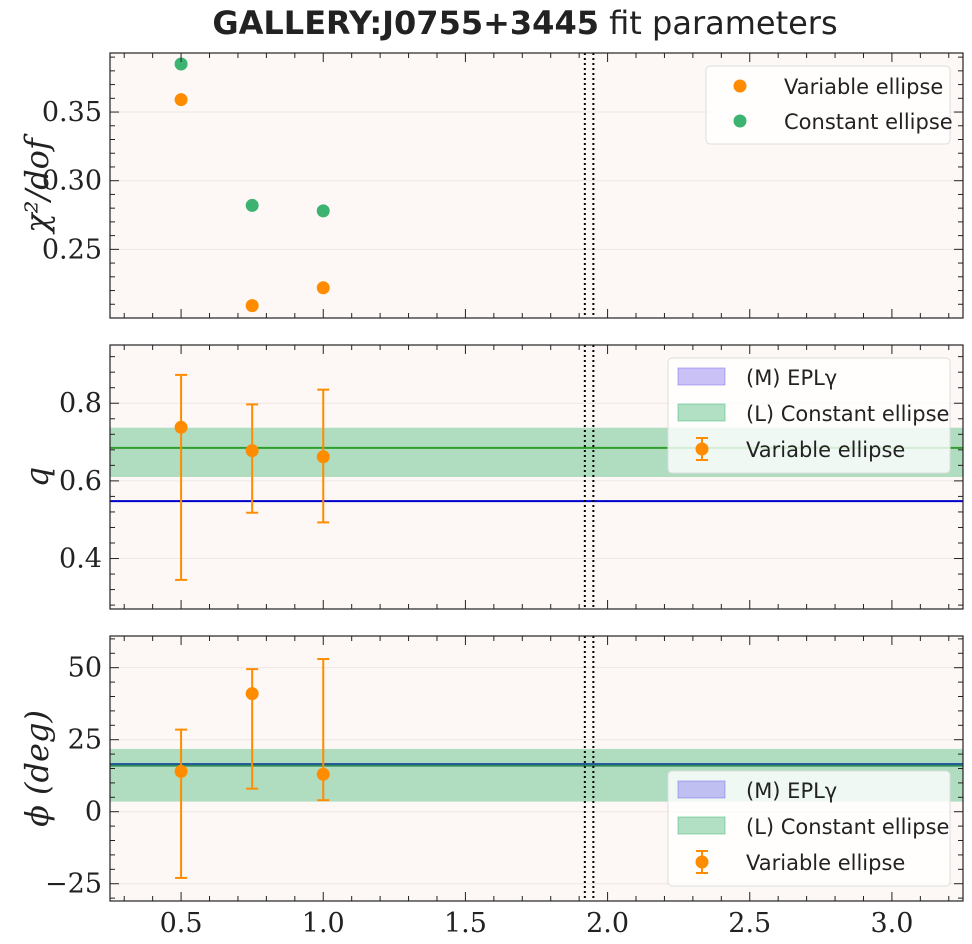 The width and height of the screenshot is (972, 944). I want to click on y-axis-label: ϕ (deg), so click(37, 768).